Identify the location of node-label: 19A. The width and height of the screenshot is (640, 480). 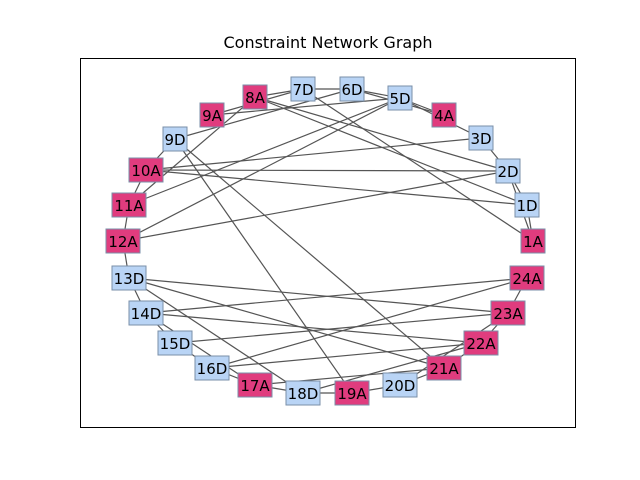
(352, 394).